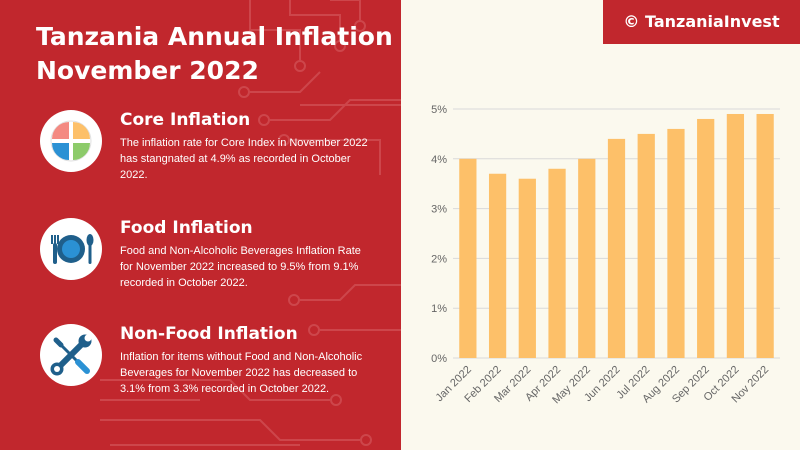 This screenshot has height=450, width=800. Describe the element at coordinates (214, 54) in the screenshot. I see `page-title: Tanzania Annual Inflation November 2022` at that location.